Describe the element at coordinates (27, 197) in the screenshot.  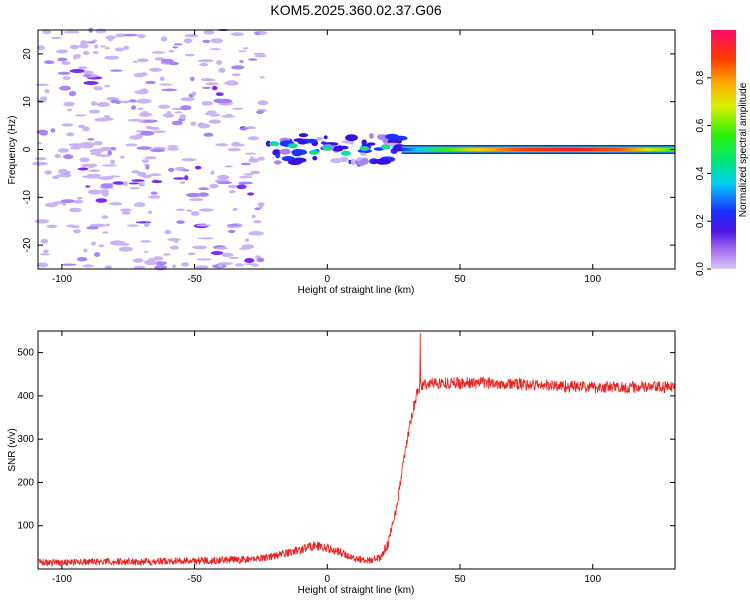
I see `y-tick-label: -10` at that location.